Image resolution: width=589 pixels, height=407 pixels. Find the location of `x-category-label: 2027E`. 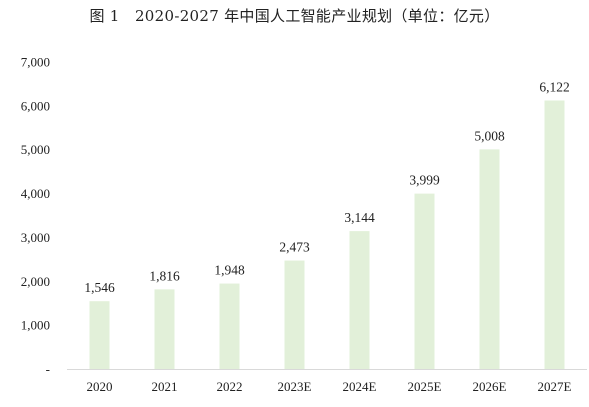

x-category-label: 2027E is located at coordinates (555, 386).